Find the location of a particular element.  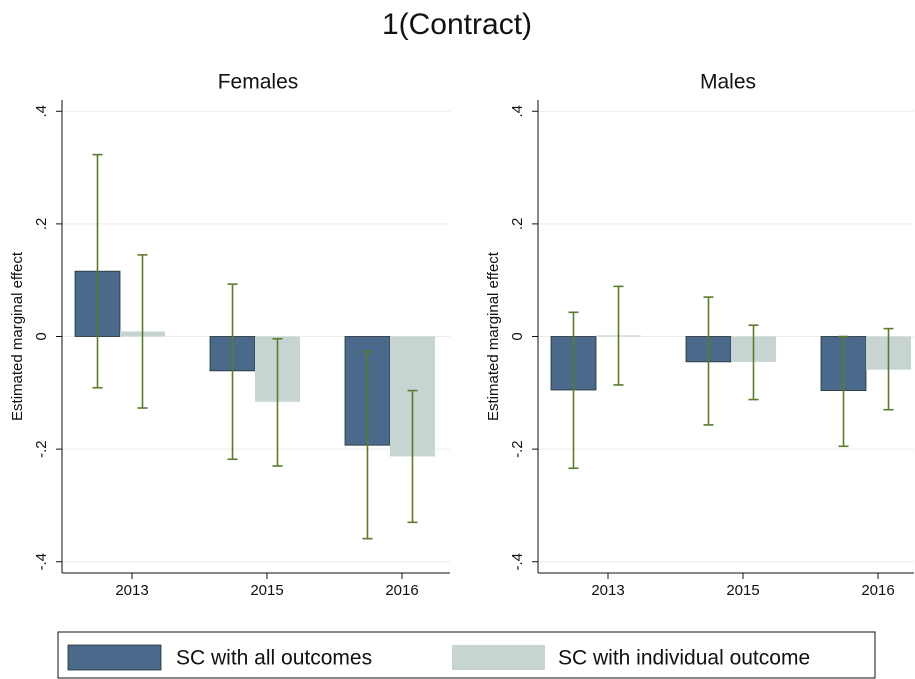

figure-title: 1(Contract) is located at coordinates (457, 24).